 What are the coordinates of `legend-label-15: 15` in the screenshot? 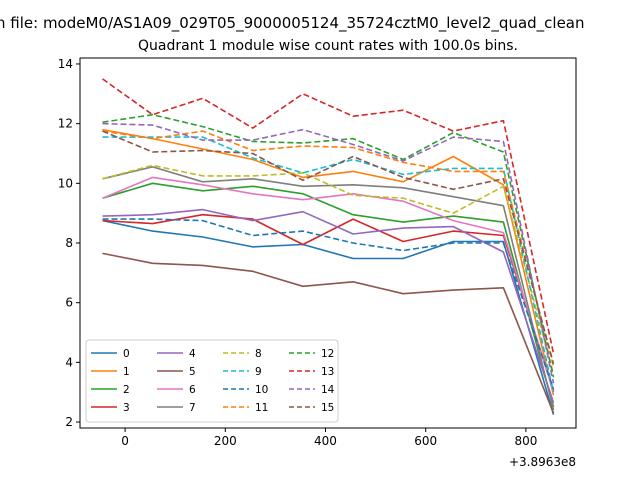 It's located at (327, 408).